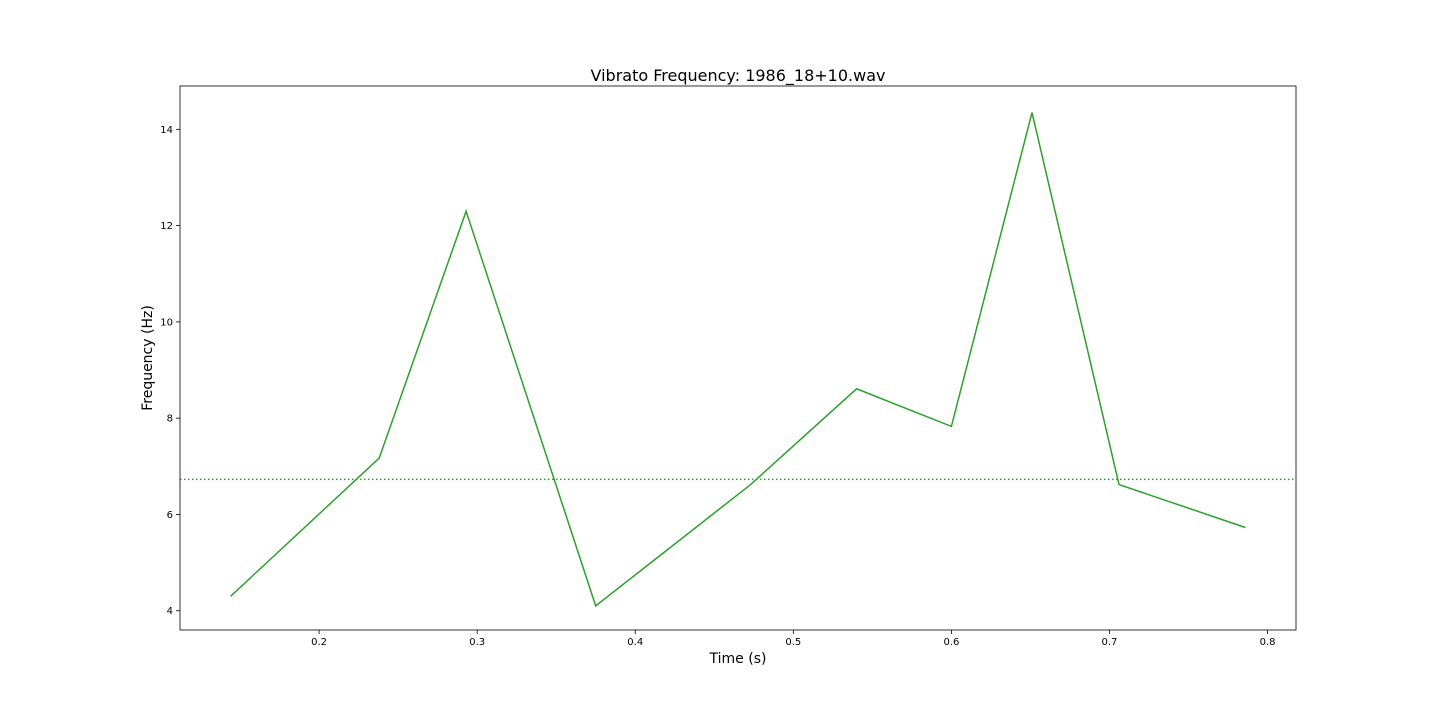  What do you see at coordinates (319, 642) in the screenshot?
I see `x-tick-label: 0.2` at bounding box center [319, 642].